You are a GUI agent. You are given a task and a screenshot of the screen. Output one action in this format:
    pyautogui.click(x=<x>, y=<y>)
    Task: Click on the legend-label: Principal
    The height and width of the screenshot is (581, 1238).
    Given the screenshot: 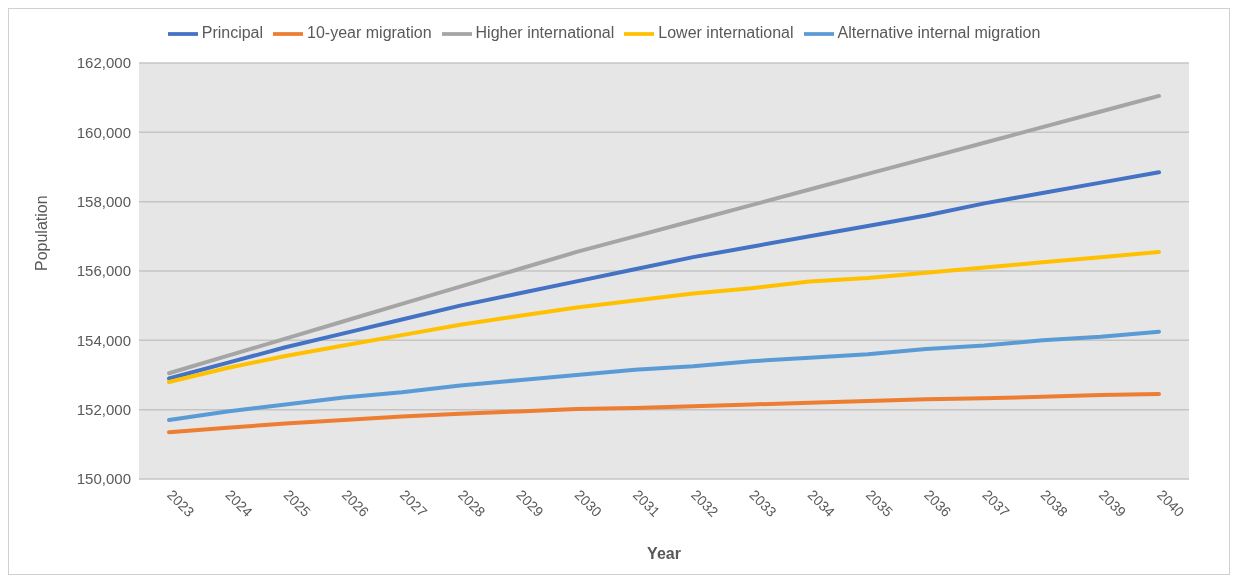 What is the action you would take?
    pyautogui.click(x=232, y=33)
    